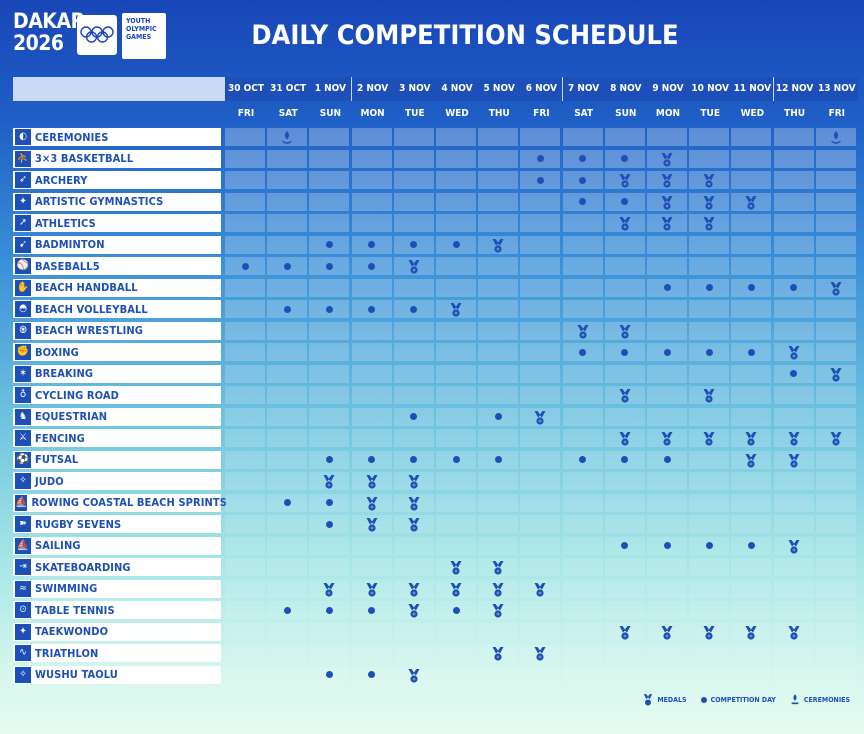  I want to click on date-header: 12 NOV, so click(794, 89).